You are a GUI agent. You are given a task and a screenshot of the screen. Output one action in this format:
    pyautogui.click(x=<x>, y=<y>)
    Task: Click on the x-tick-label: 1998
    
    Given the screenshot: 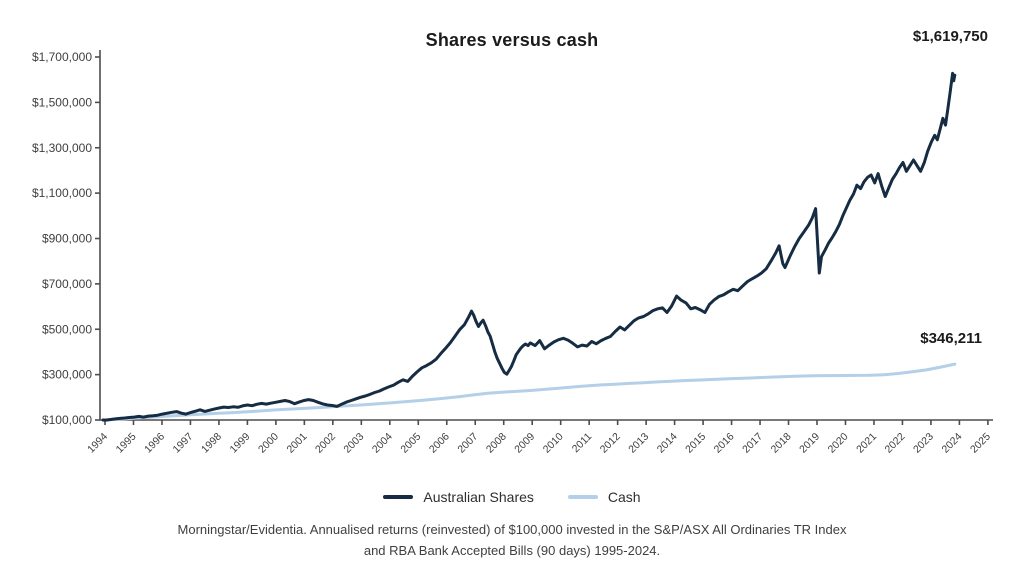 What is the action you would take?
    pyautogui.click(x=211, y=443)
    